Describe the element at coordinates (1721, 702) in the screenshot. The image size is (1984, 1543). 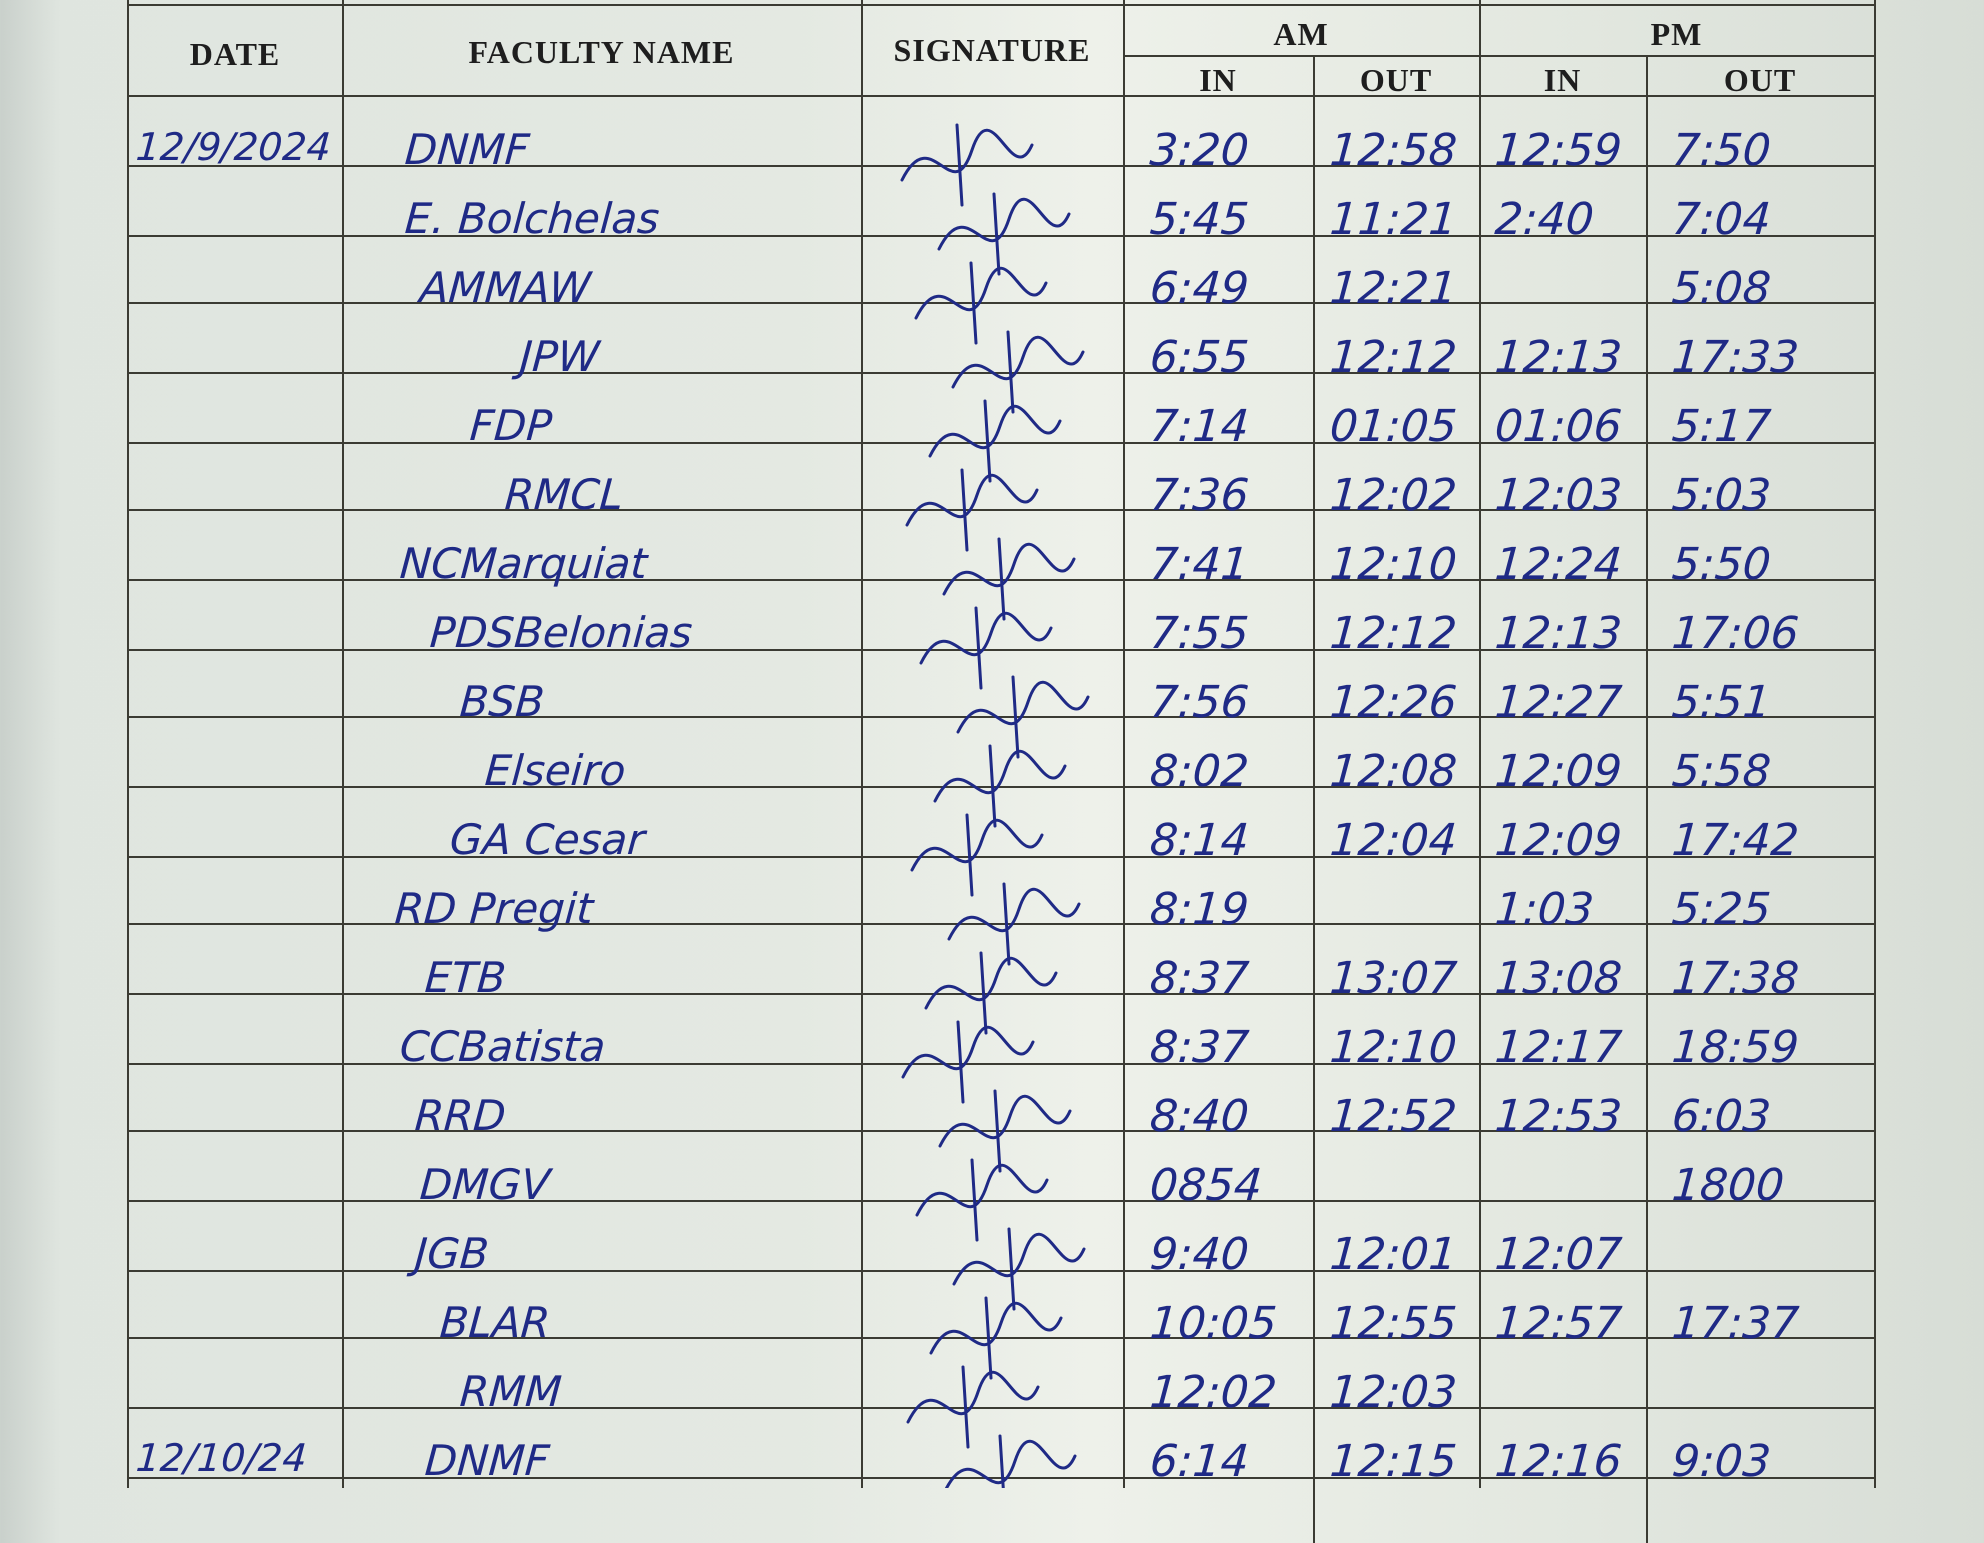
I see `pm-out-time: 5:51` at that location.